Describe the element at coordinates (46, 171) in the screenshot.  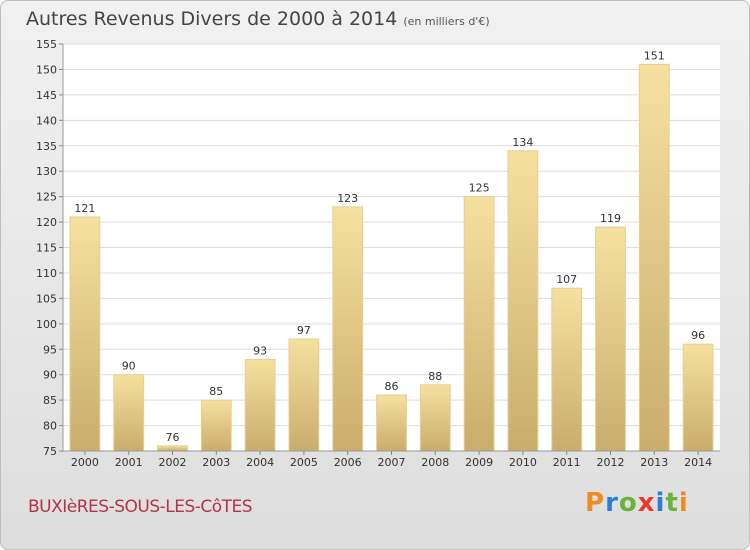
I see `y-tick-label: 130` at that location.